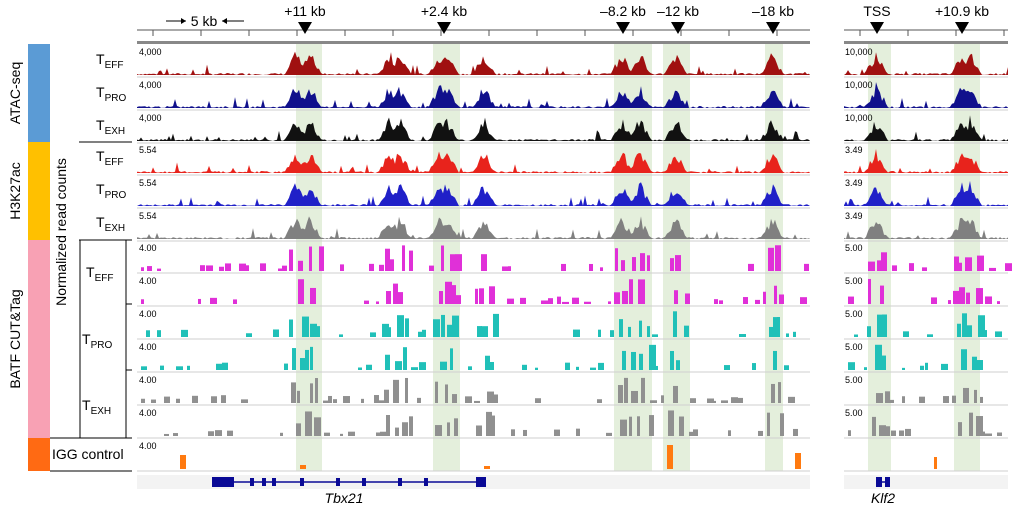 This screenshot has height=510, width=1018. I want to click on marker-label: –18 kb, so click(773, 11).